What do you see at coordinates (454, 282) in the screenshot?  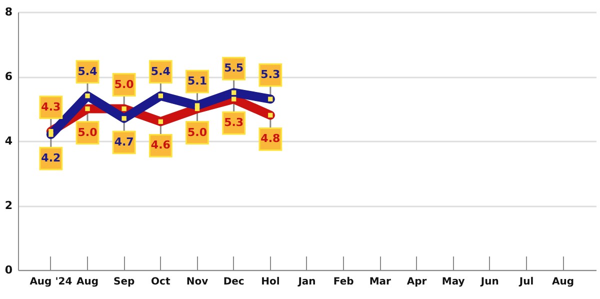 I see `x-tick-label: May` at bounding box center [454, 282].